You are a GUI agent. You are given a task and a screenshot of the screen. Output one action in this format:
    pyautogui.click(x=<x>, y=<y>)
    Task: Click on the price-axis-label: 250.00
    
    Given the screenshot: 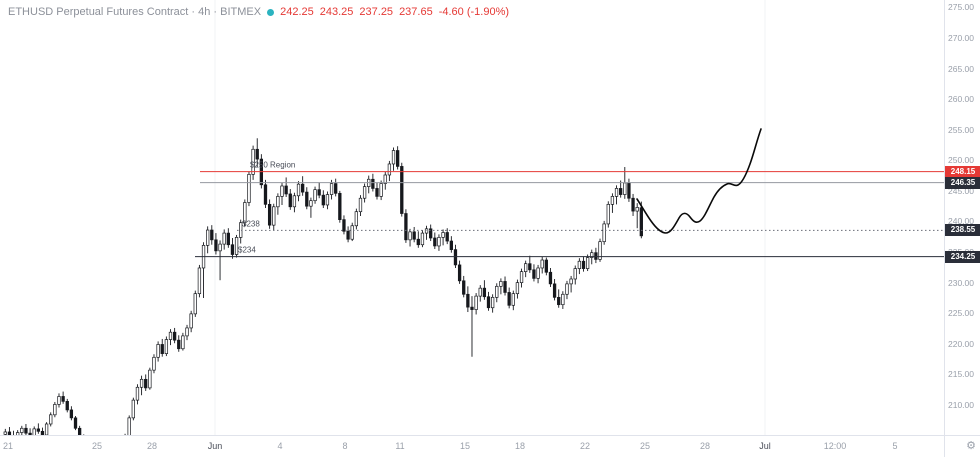 What is the action you would take?
    pyautogui.click(x=961, y=160)
    